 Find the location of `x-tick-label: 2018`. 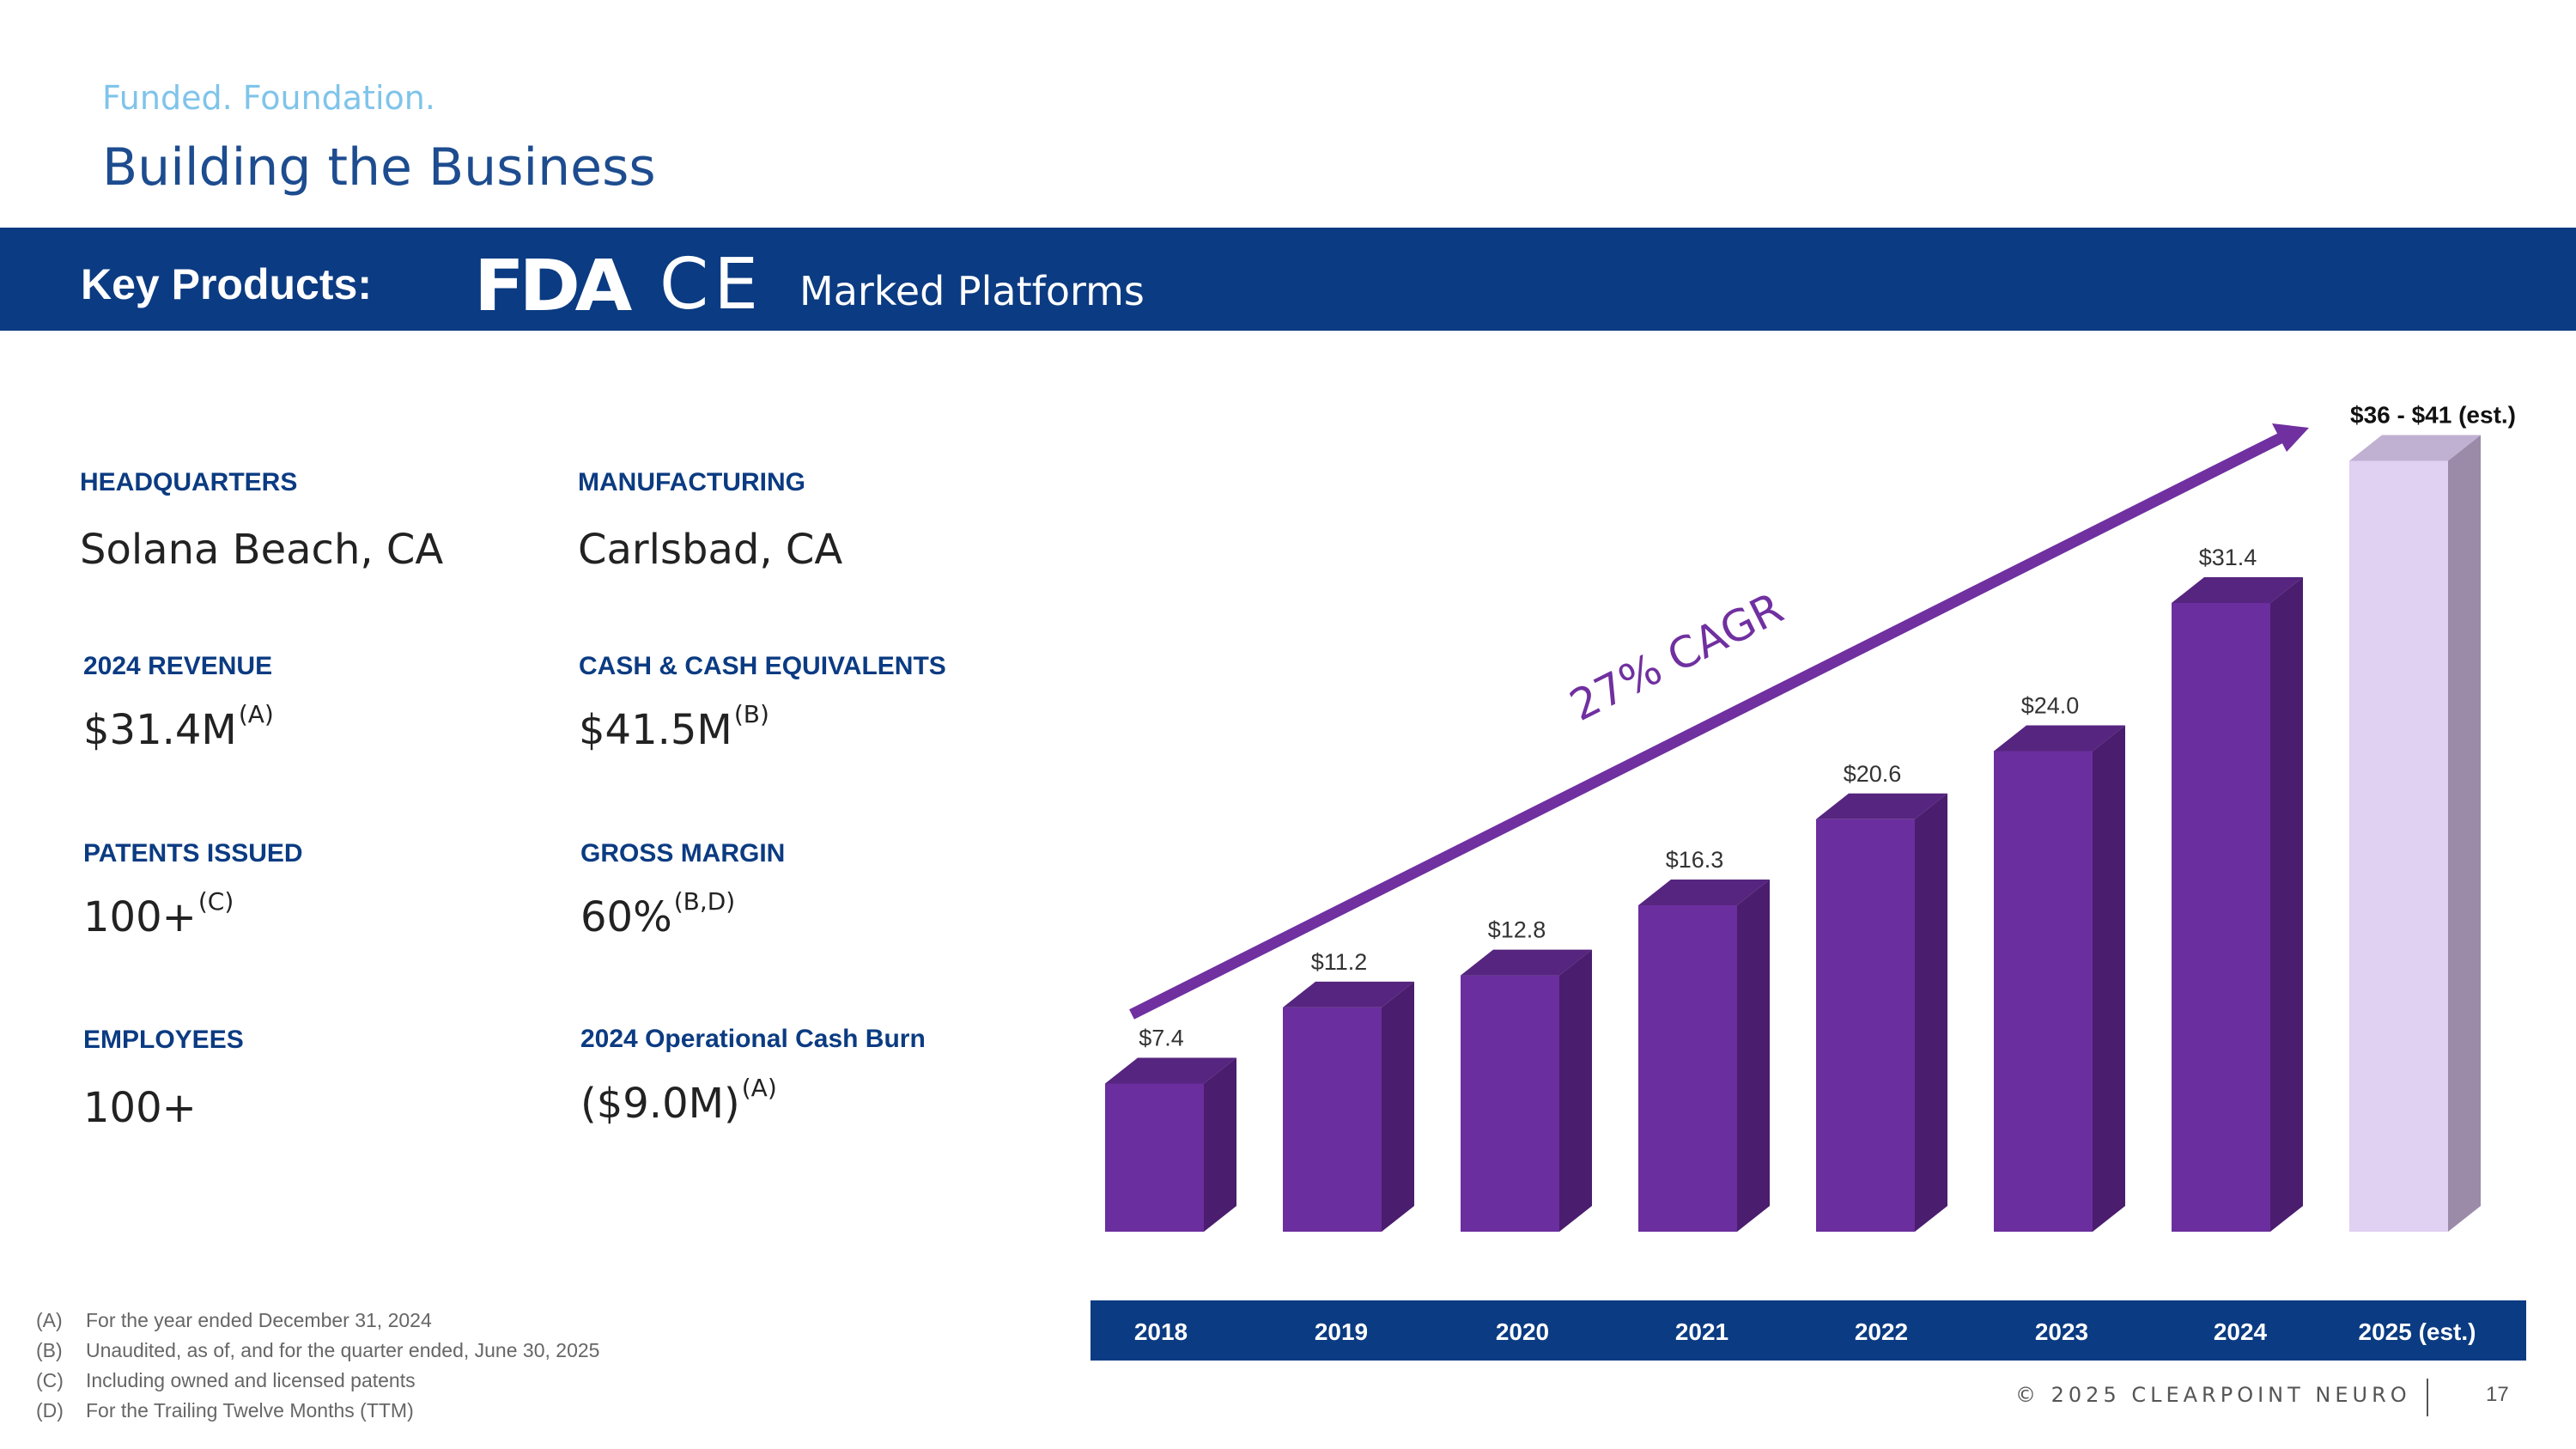

x-tick-label: 2018 is located at coordinates (1161, 1331).